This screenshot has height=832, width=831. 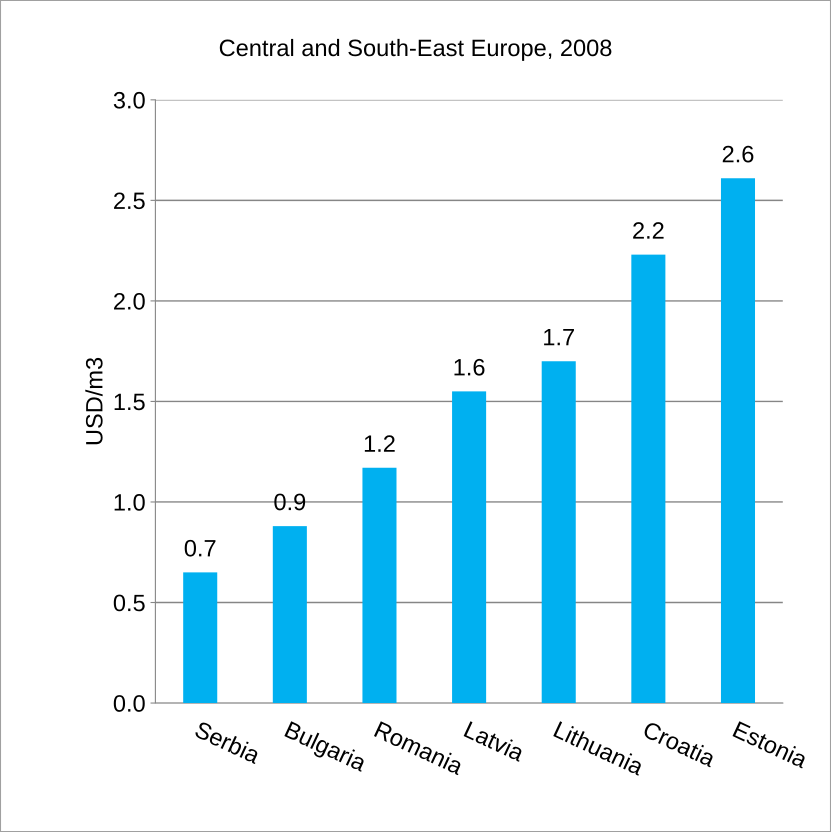 I want to click on chart-title: Central and South-East Europe, 2008, so click(x=416, y=49).